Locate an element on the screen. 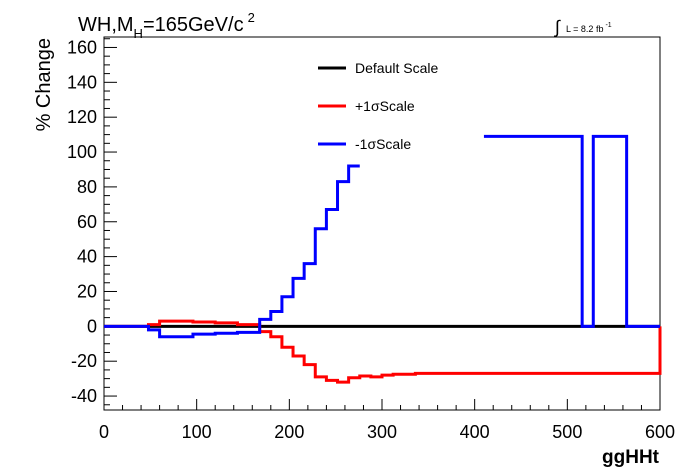 This screenshot has height=472, width=696. y-tick-label: 40 is located at coordinates (87, 257).